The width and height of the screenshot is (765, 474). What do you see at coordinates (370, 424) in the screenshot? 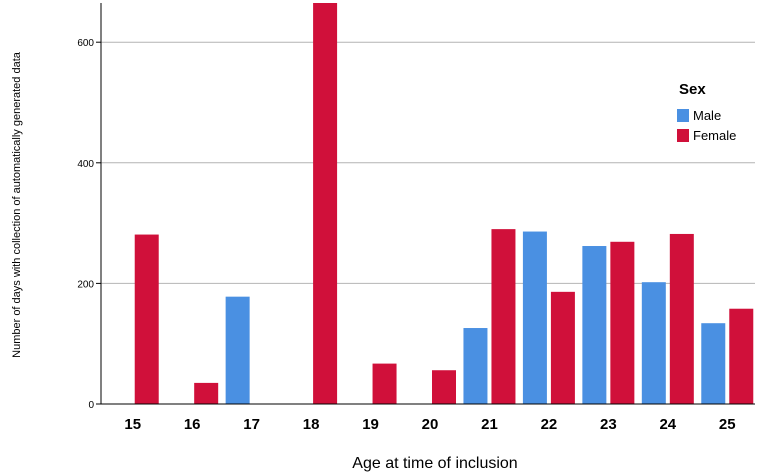
I see `x-tick-label-19: 19` at bounding box center [370, 424].